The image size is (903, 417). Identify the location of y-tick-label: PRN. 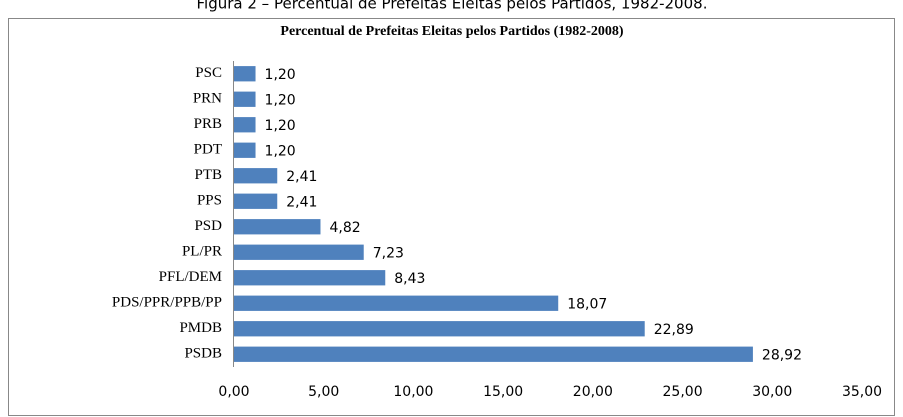
(207, 99).